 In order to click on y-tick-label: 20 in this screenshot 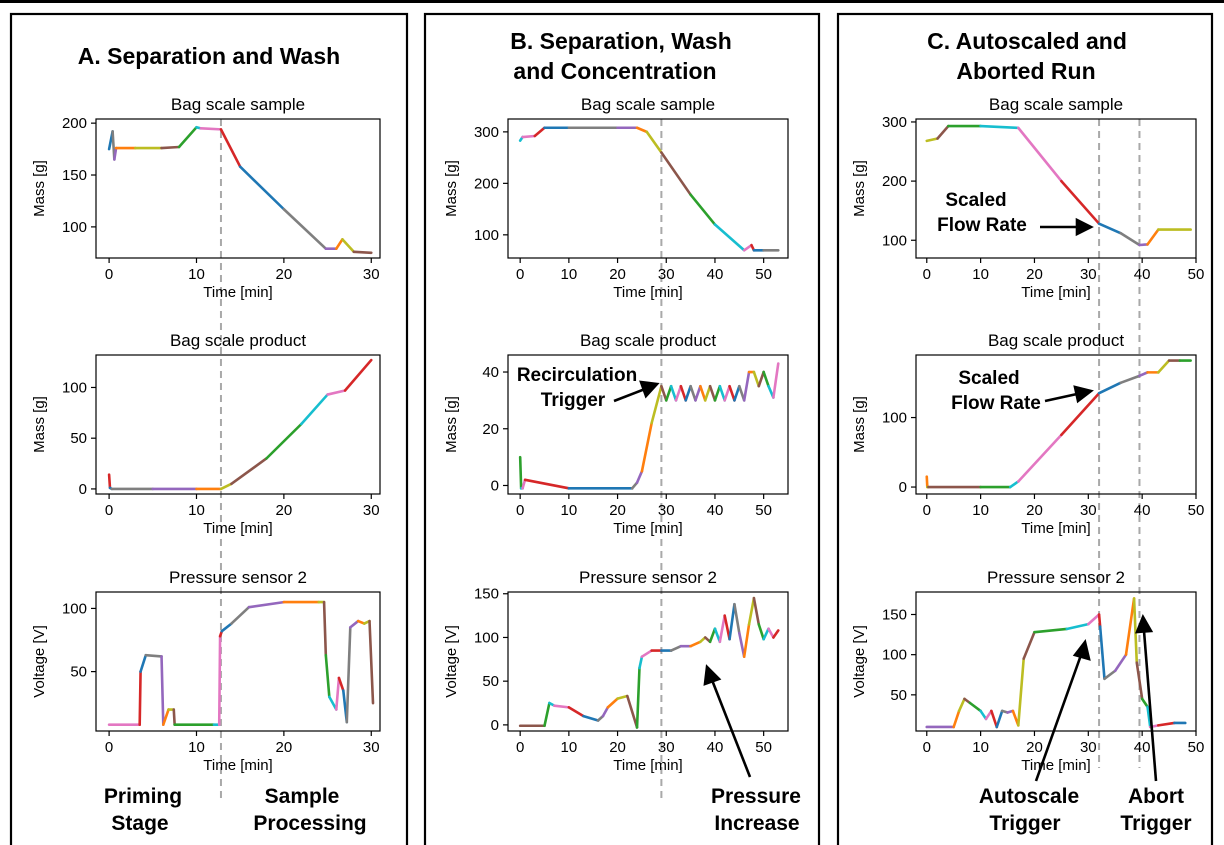, I will do `click(490, 429)`.